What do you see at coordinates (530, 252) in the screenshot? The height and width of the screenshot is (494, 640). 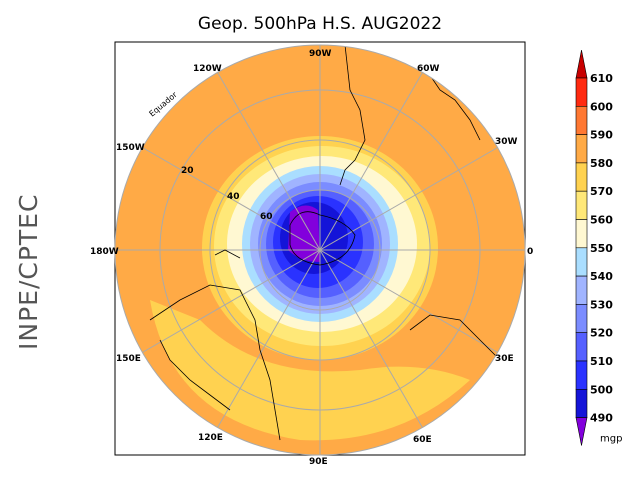 I see `lon-label: 0` at bounding box center [530, 252].